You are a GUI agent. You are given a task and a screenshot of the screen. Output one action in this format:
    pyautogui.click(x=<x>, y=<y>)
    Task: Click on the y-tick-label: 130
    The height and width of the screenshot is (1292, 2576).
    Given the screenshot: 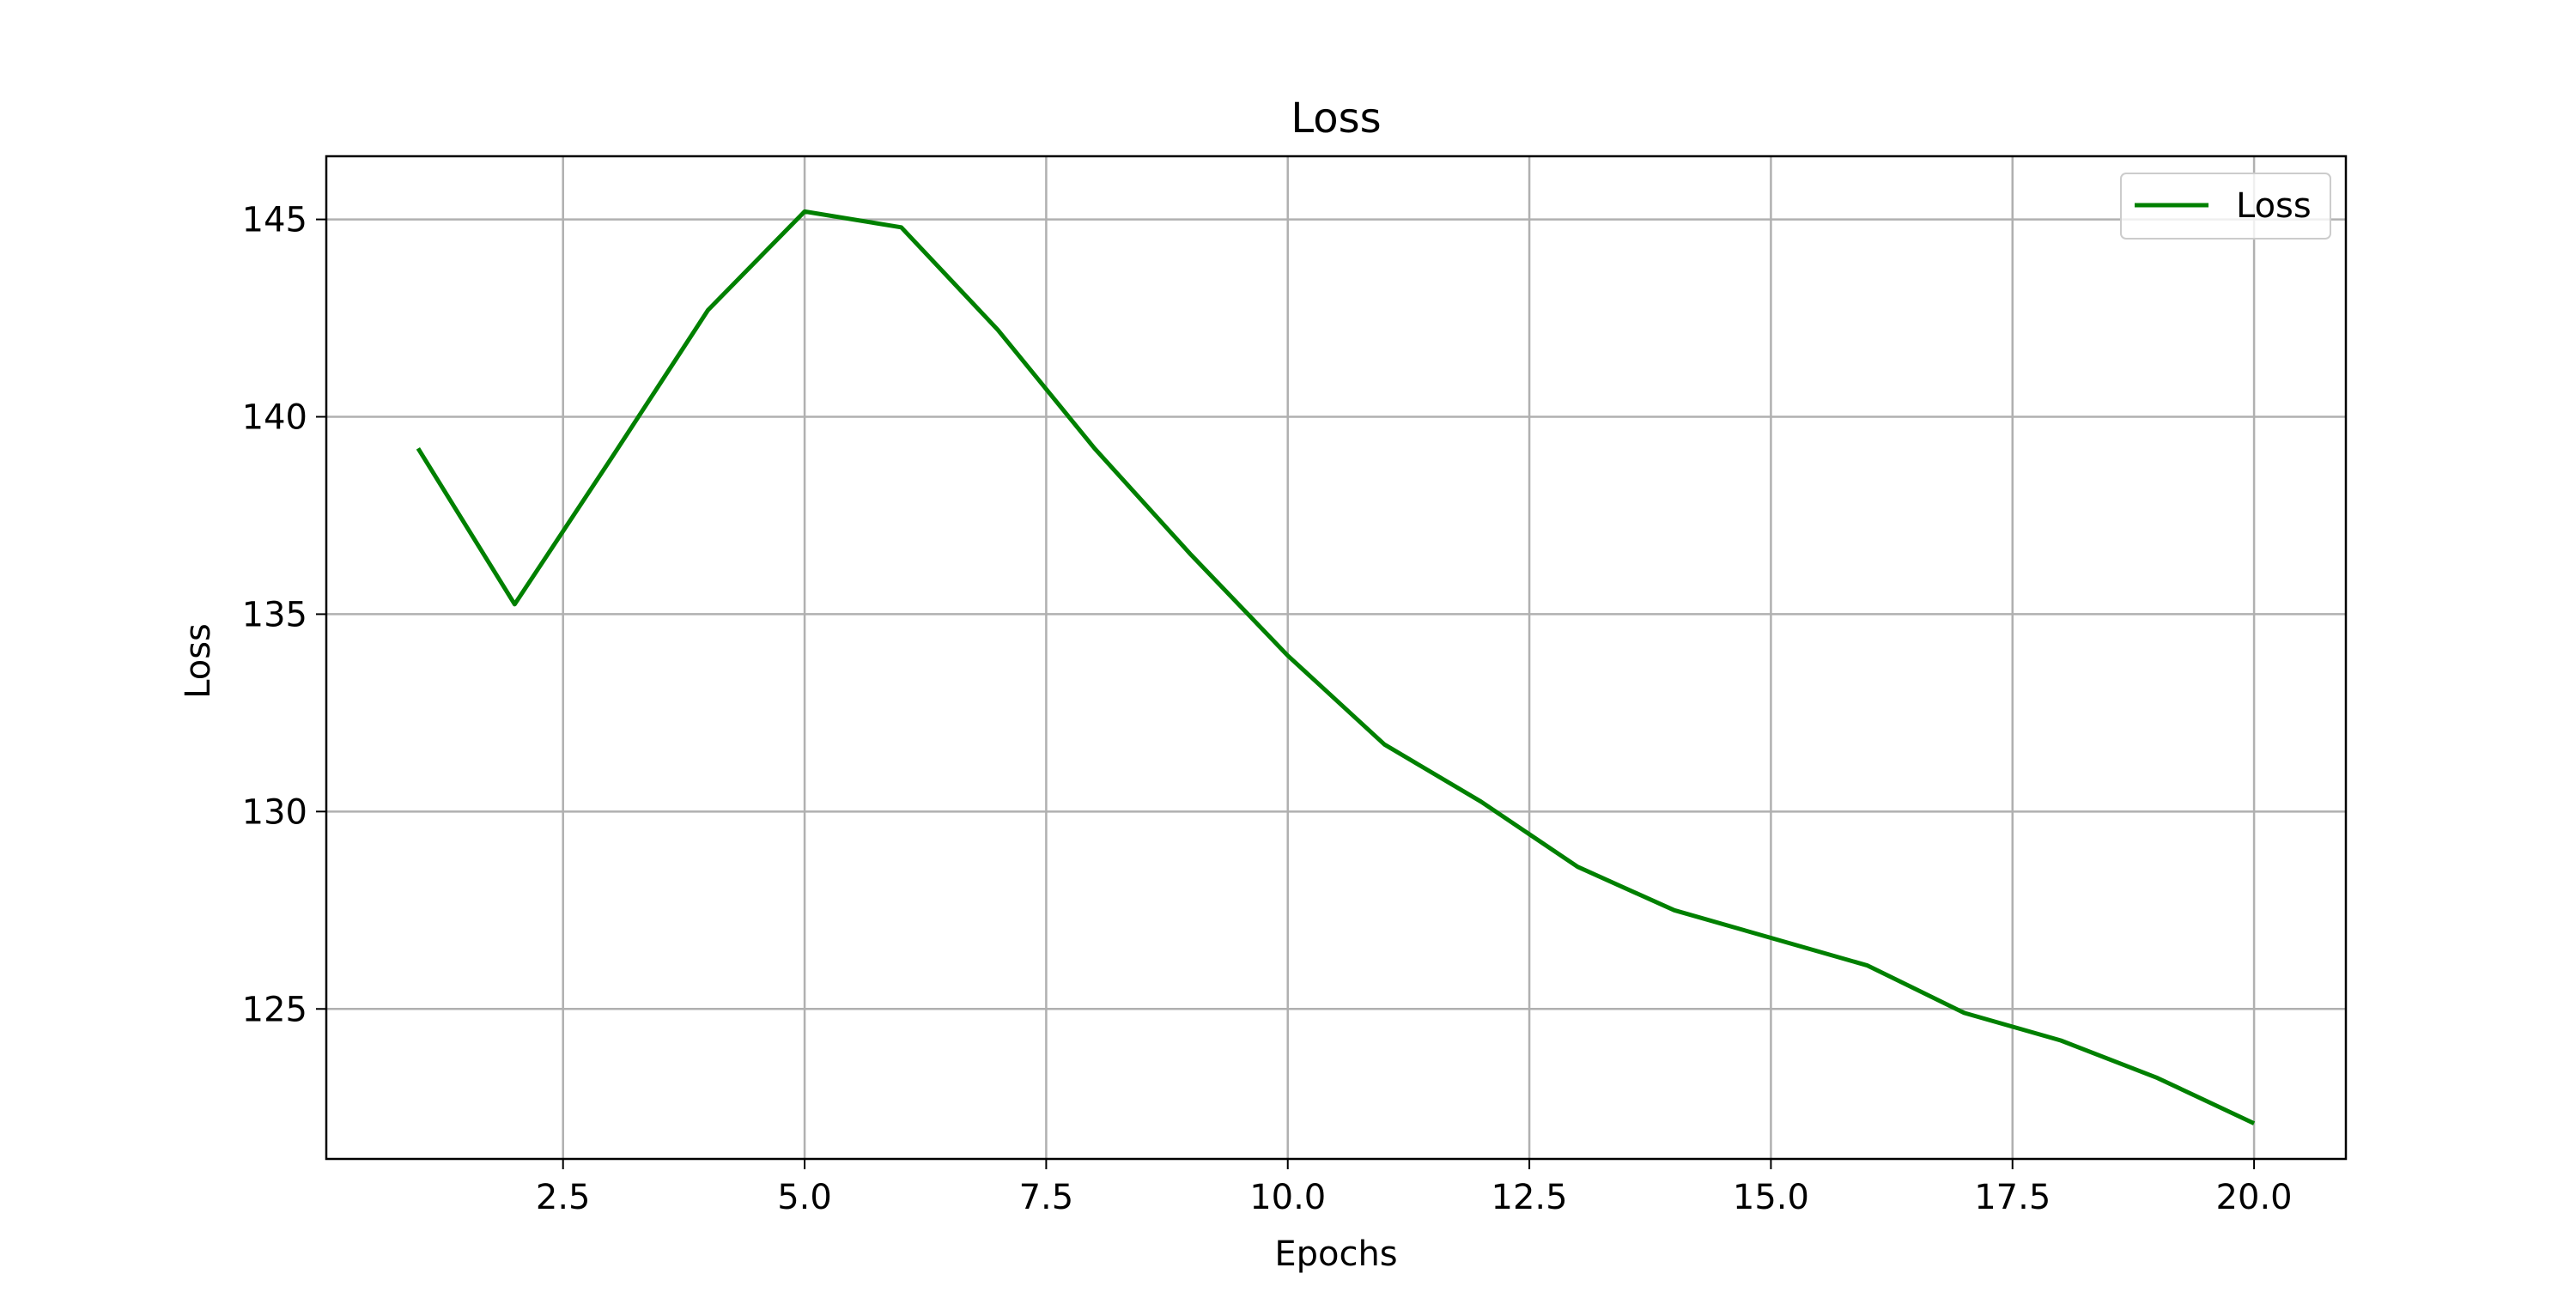 What is the action you would take?
    pyautogui.click(x=274, y=812)
    